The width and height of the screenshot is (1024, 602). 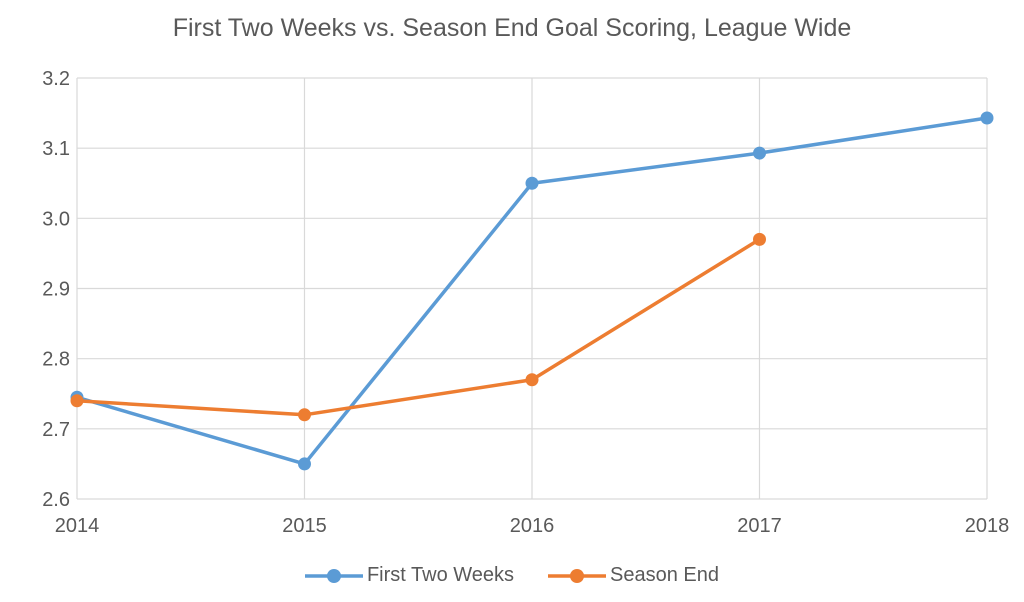 I want to click on legend-item-first-two-weeks: First Two Weeks, so click(x=409, y=575).